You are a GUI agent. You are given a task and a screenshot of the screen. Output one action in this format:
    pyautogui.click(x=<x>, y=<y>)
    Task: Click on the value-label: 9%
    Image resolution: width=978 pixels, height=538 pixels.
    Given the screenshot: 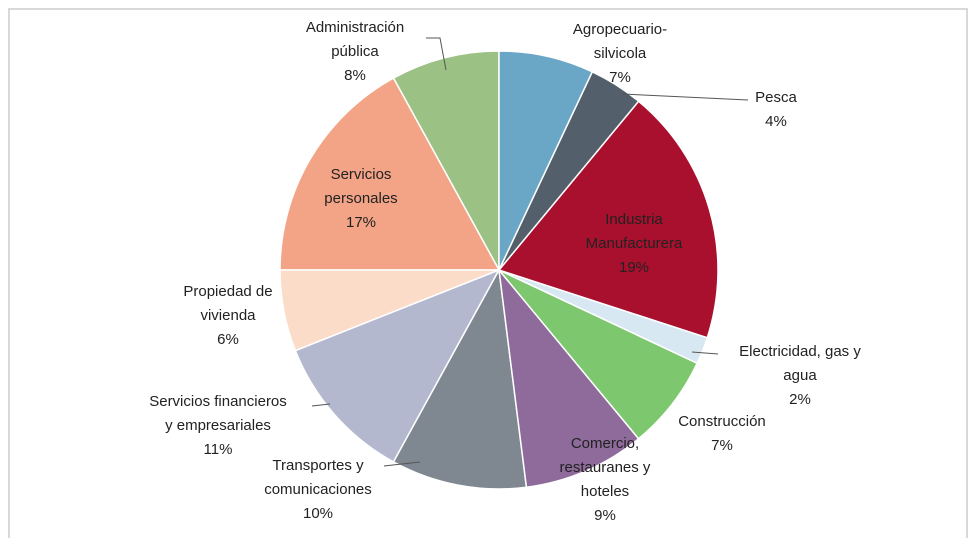 What is the action you would take?
    pyautogui.click(x=605, y=515)
    